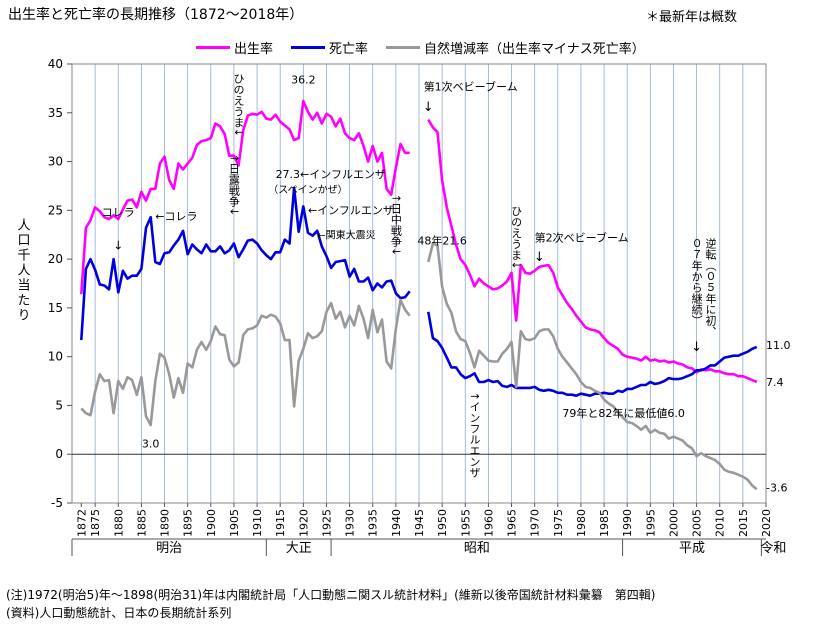 Image resolution: width=814 pixels, height=634 pixels. I want to click on x-tick-label: 1885, so click(141, 523).